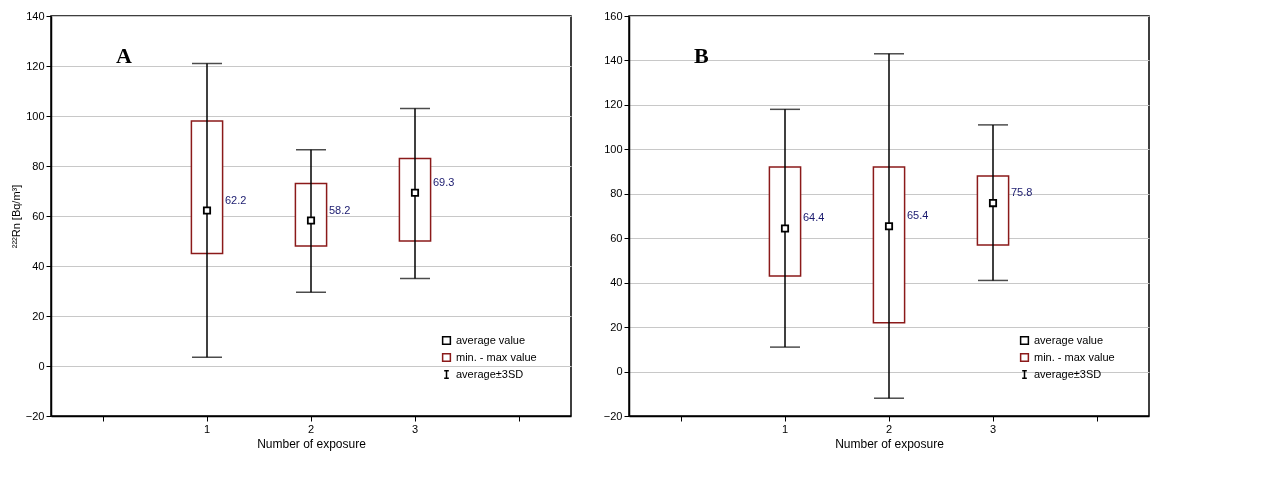 Image resolution: width=1266 pixels, height=493 pixels. Describe the element at coordinates (701, 55) in the screenshot. I see `text: B` at that location.